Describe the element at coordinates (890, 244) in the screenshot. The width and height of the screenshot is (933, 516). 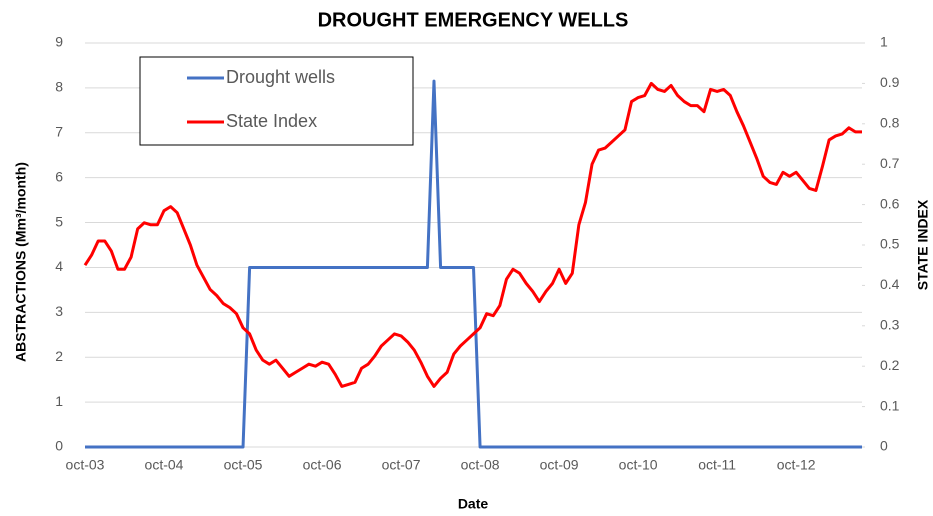
I see `y2-tick-label: 0.5` at that location.